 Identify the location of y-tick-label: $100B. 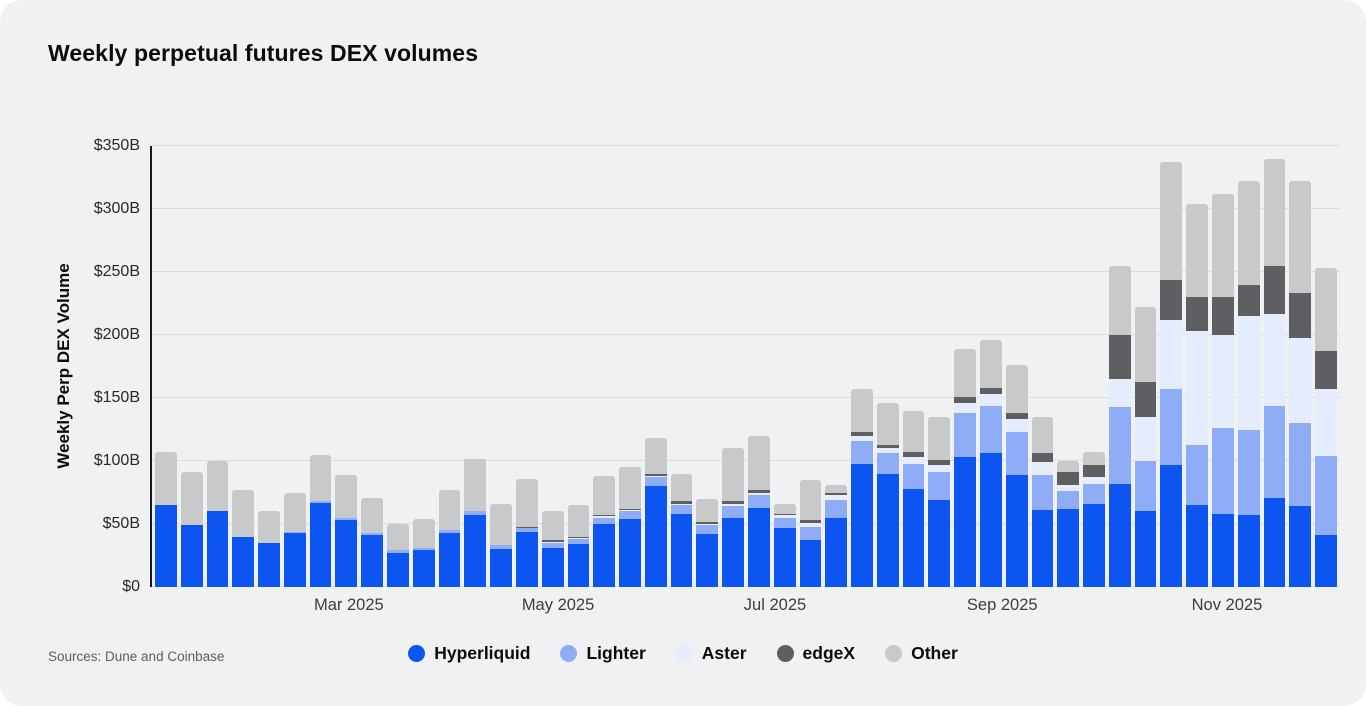
(116, 460).